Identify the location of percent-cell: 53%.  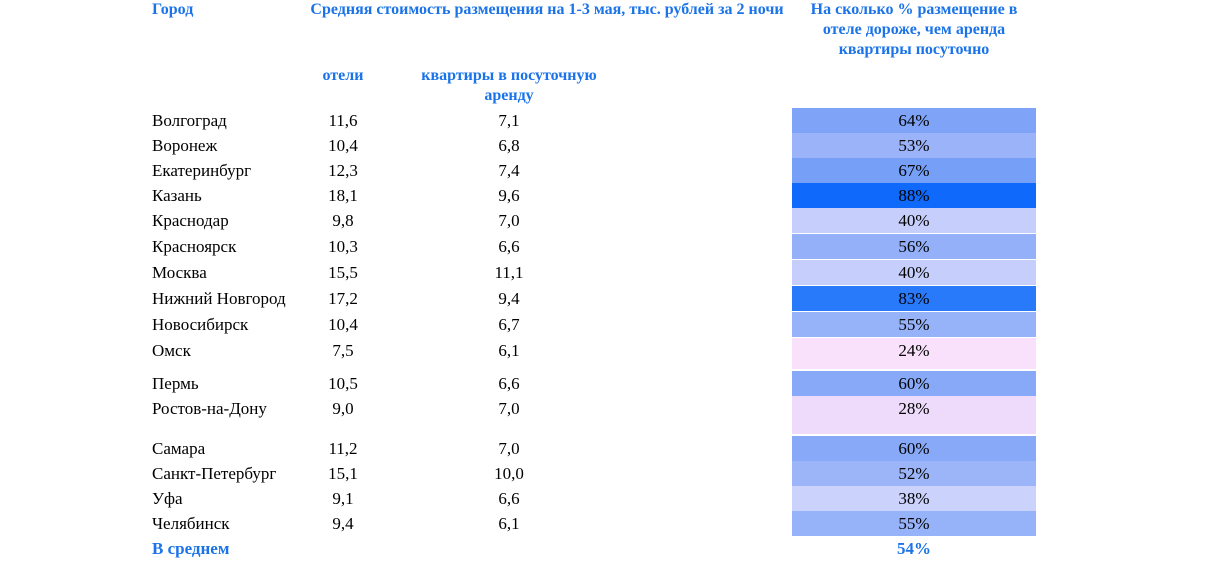
(914, 145).